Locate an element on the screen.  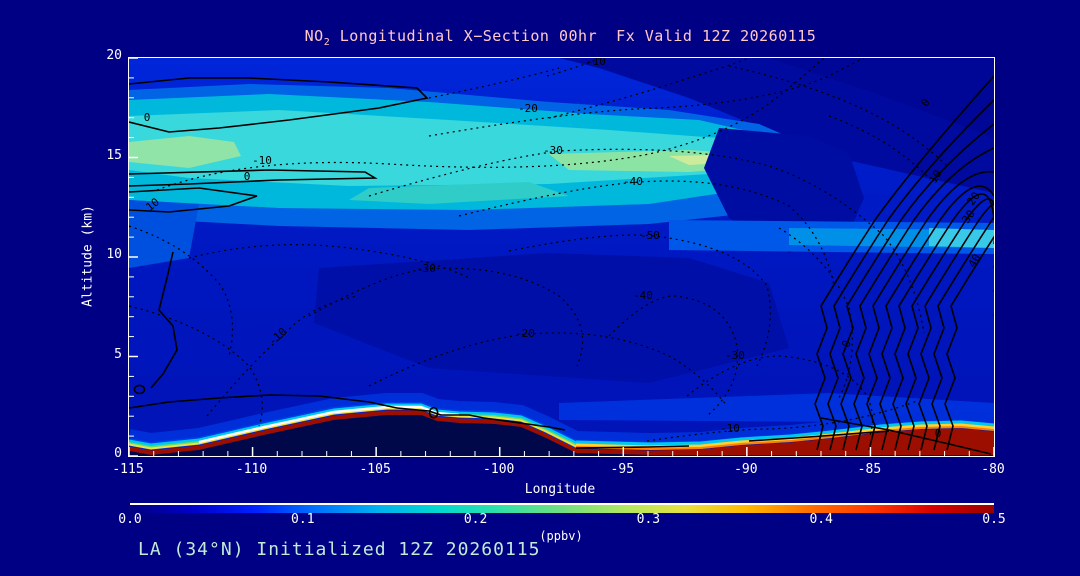
x-tick-label: -85 is located at coordinates (869, 469).